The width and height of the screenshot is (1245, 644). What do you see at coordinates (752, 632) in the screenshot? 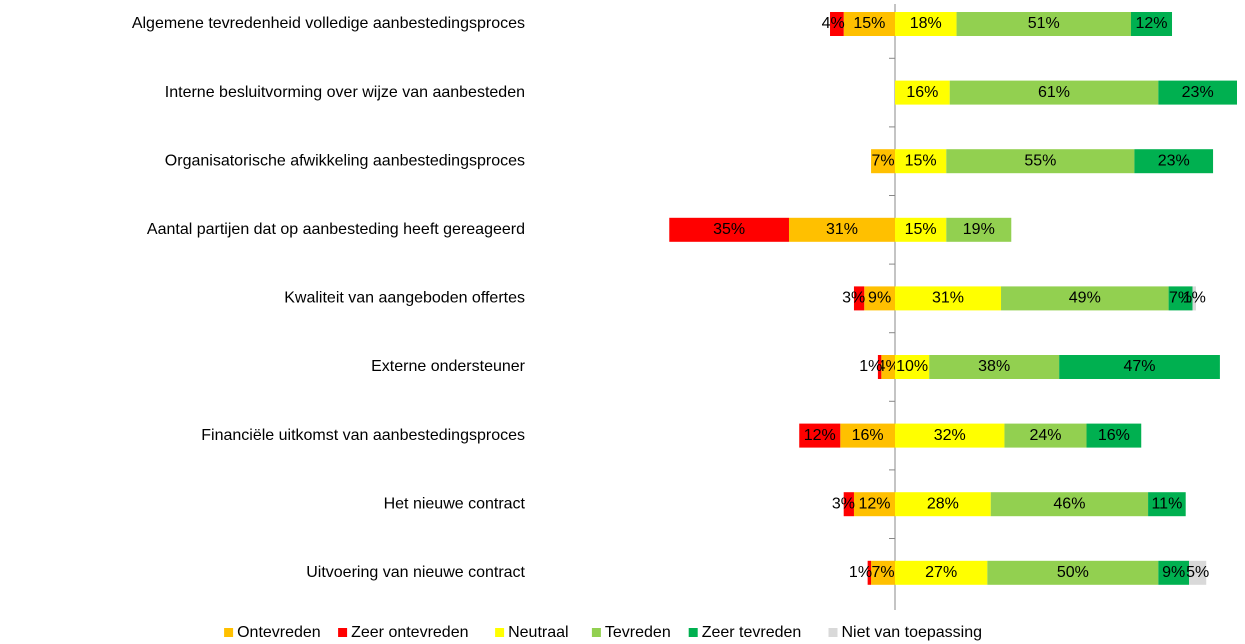
I see `legend-label: Zeer tevreden` at bounding box center [752, 632].